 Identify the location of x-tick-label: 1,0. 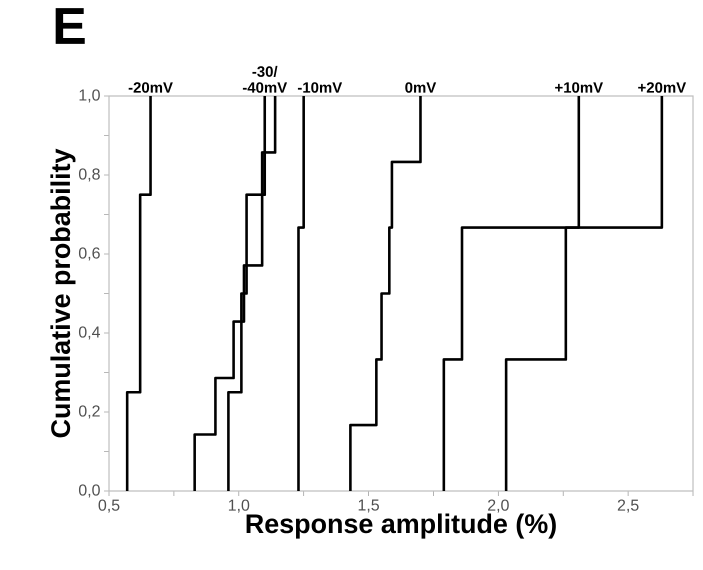
(239, 506).